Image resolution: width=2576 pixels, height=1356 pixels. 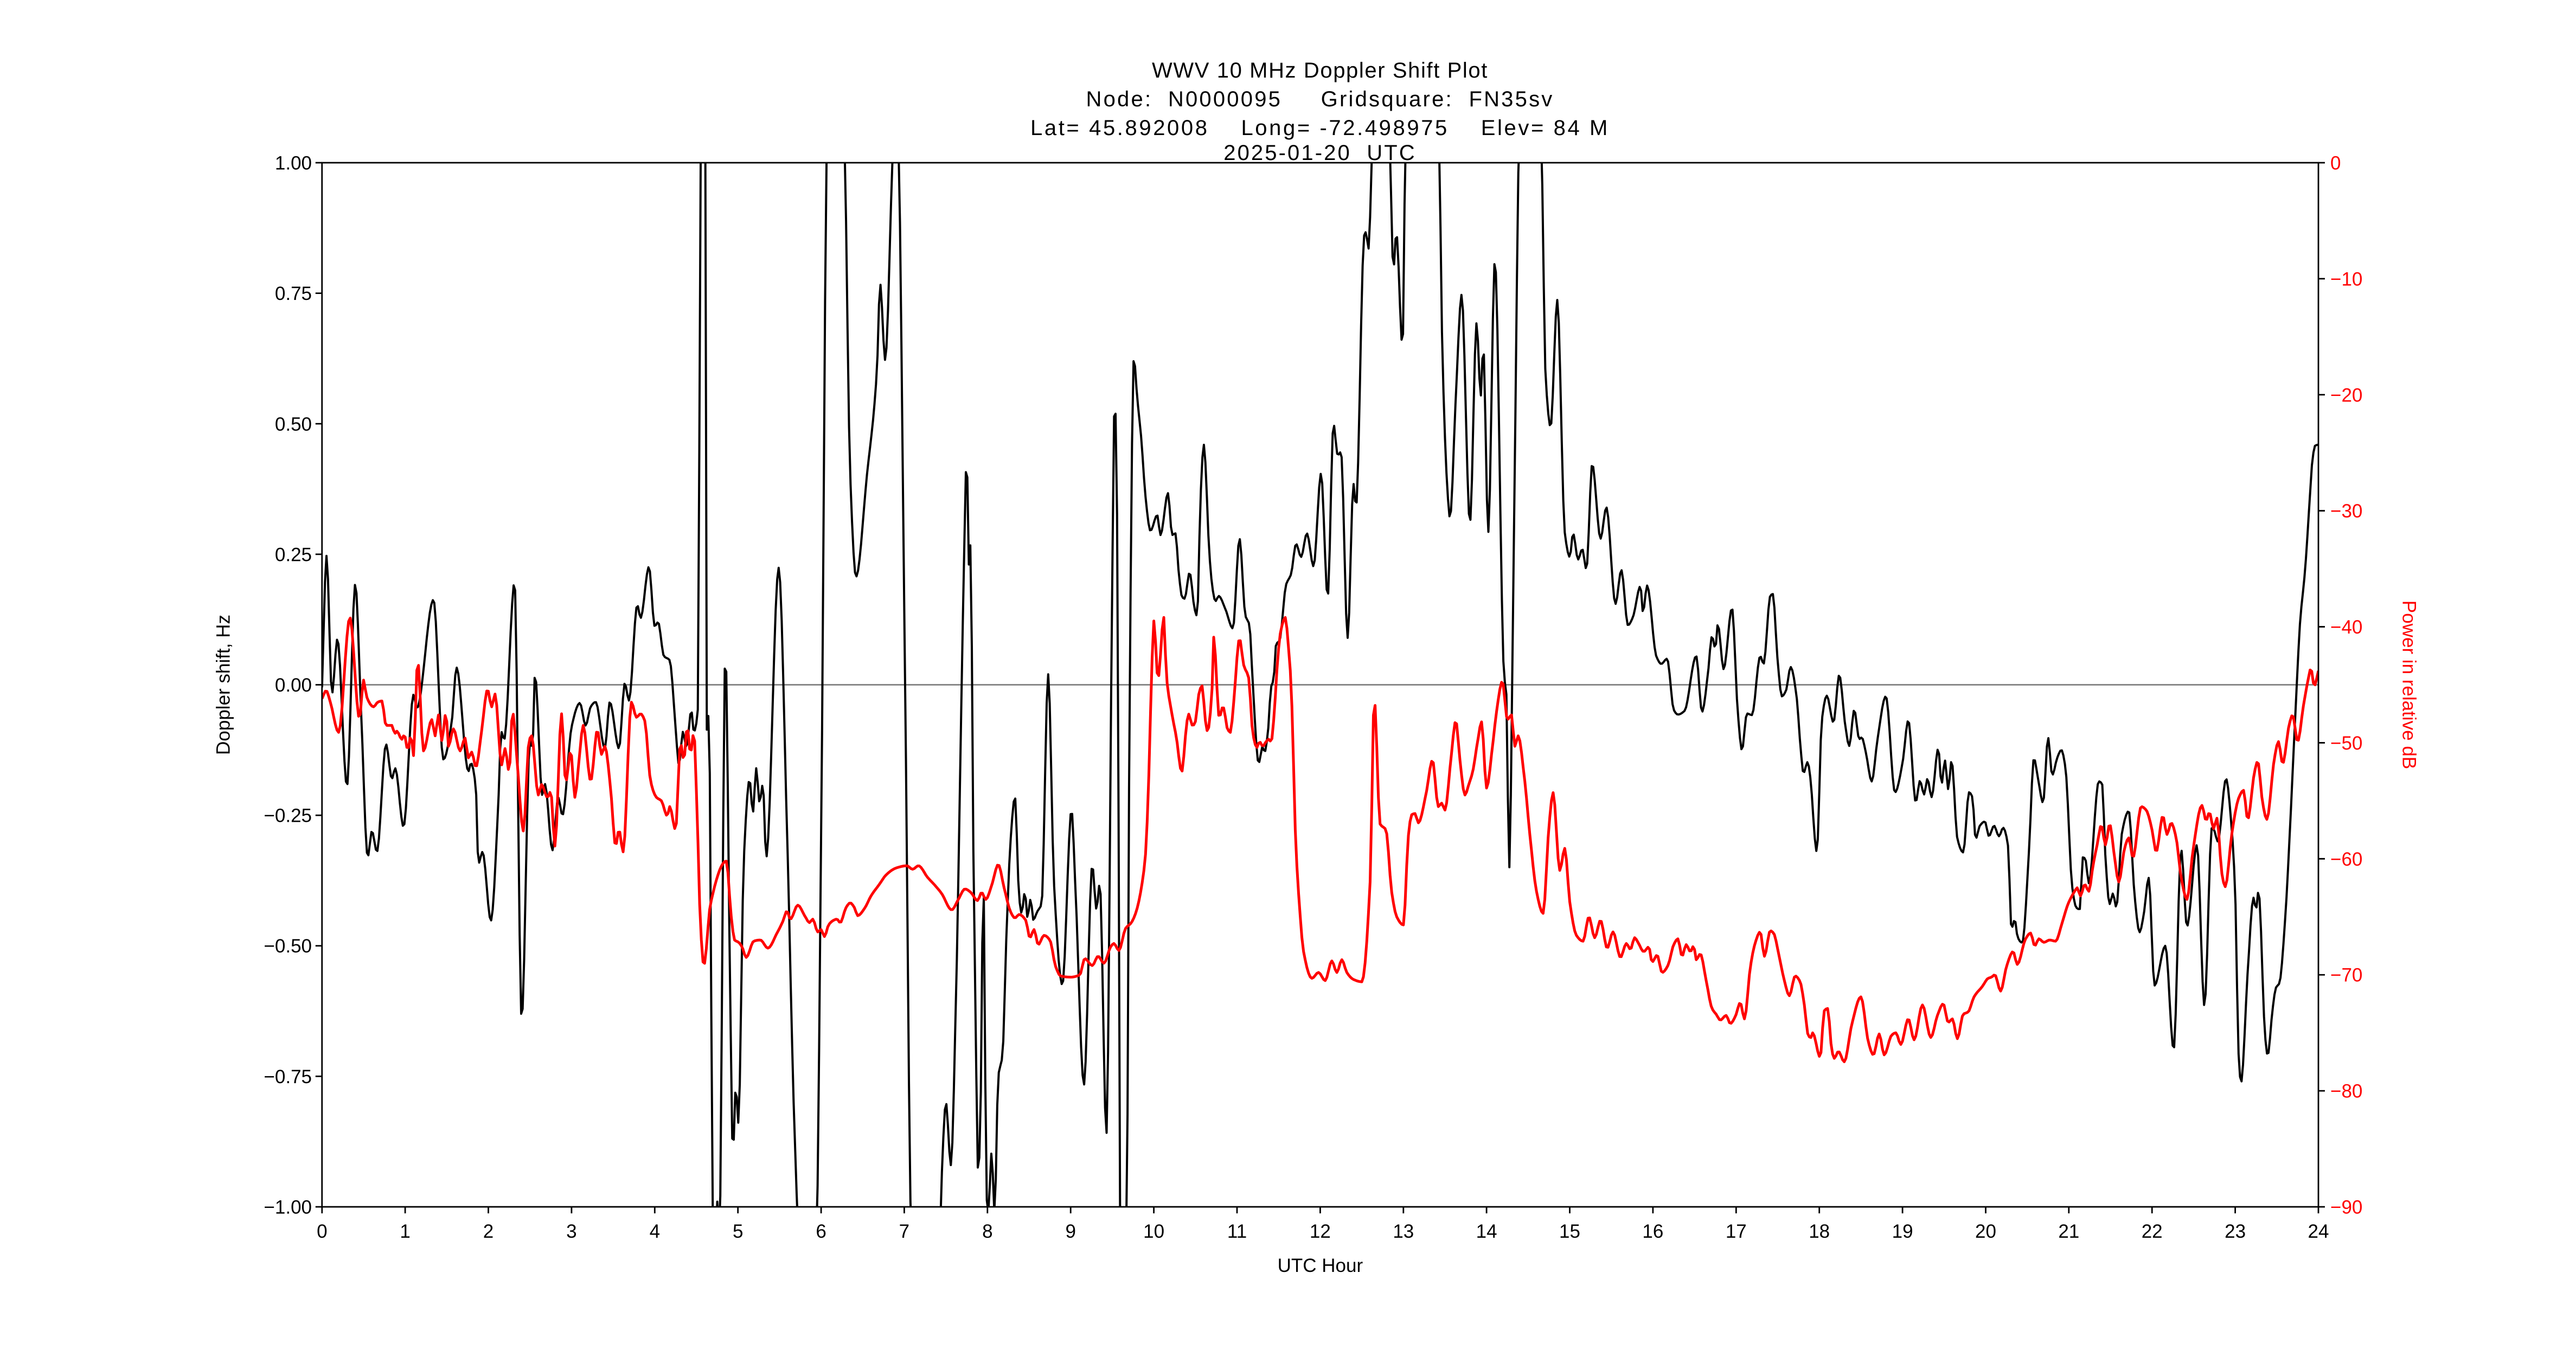 What do you see at coordinates (2346, 511) in the screenshot?
I see `svg-text: −30` at bounding box center [2346, 511].